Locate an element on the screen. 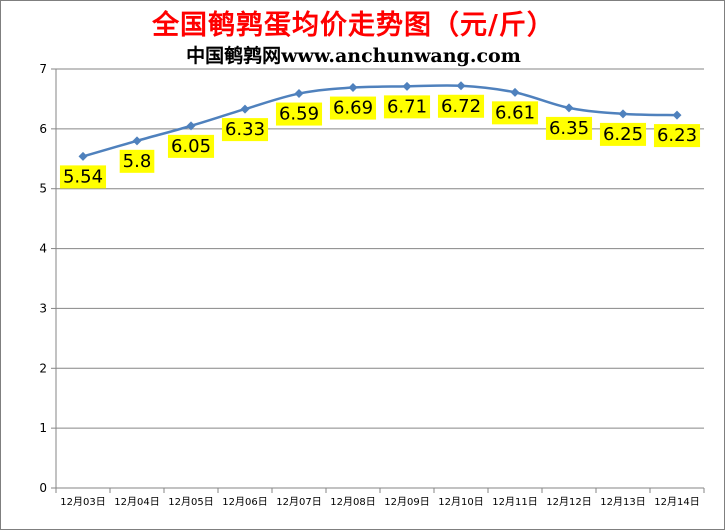  x-tick-label: 12月09日 is located at coordinates (406, 502).